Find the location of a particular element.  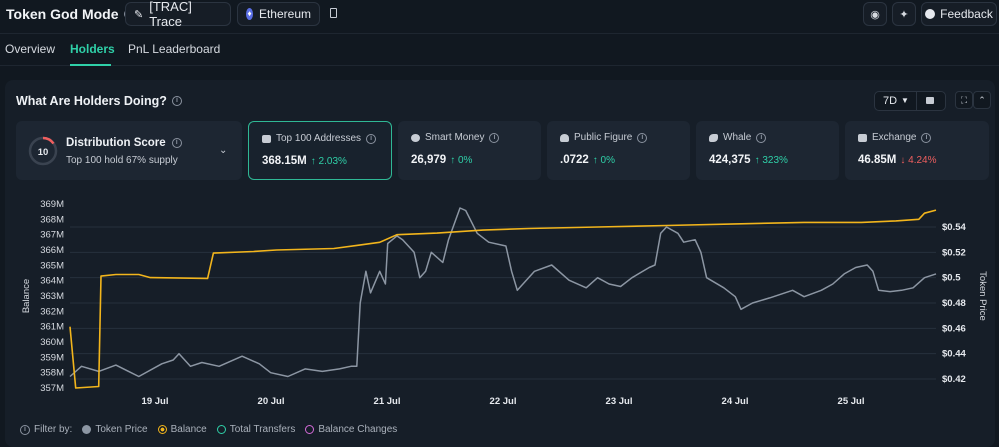

user-icon is located at coordinates (564, 137).